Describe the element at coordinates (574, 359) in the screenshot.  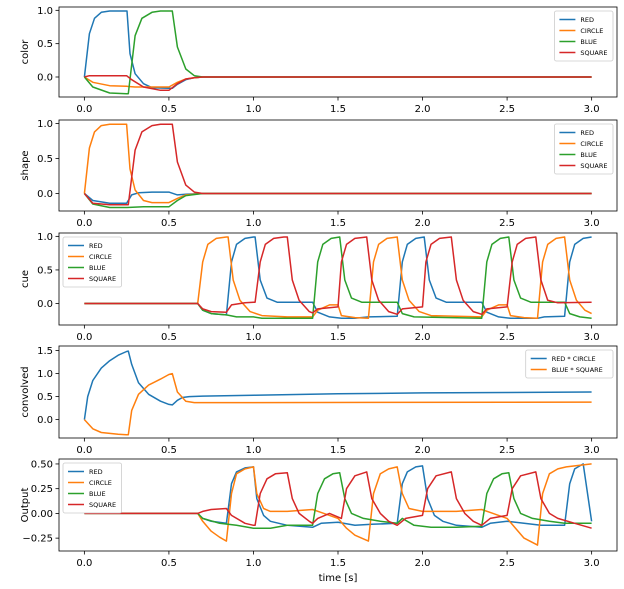
I see `legend-label: RED * CIRCLE` at that location.